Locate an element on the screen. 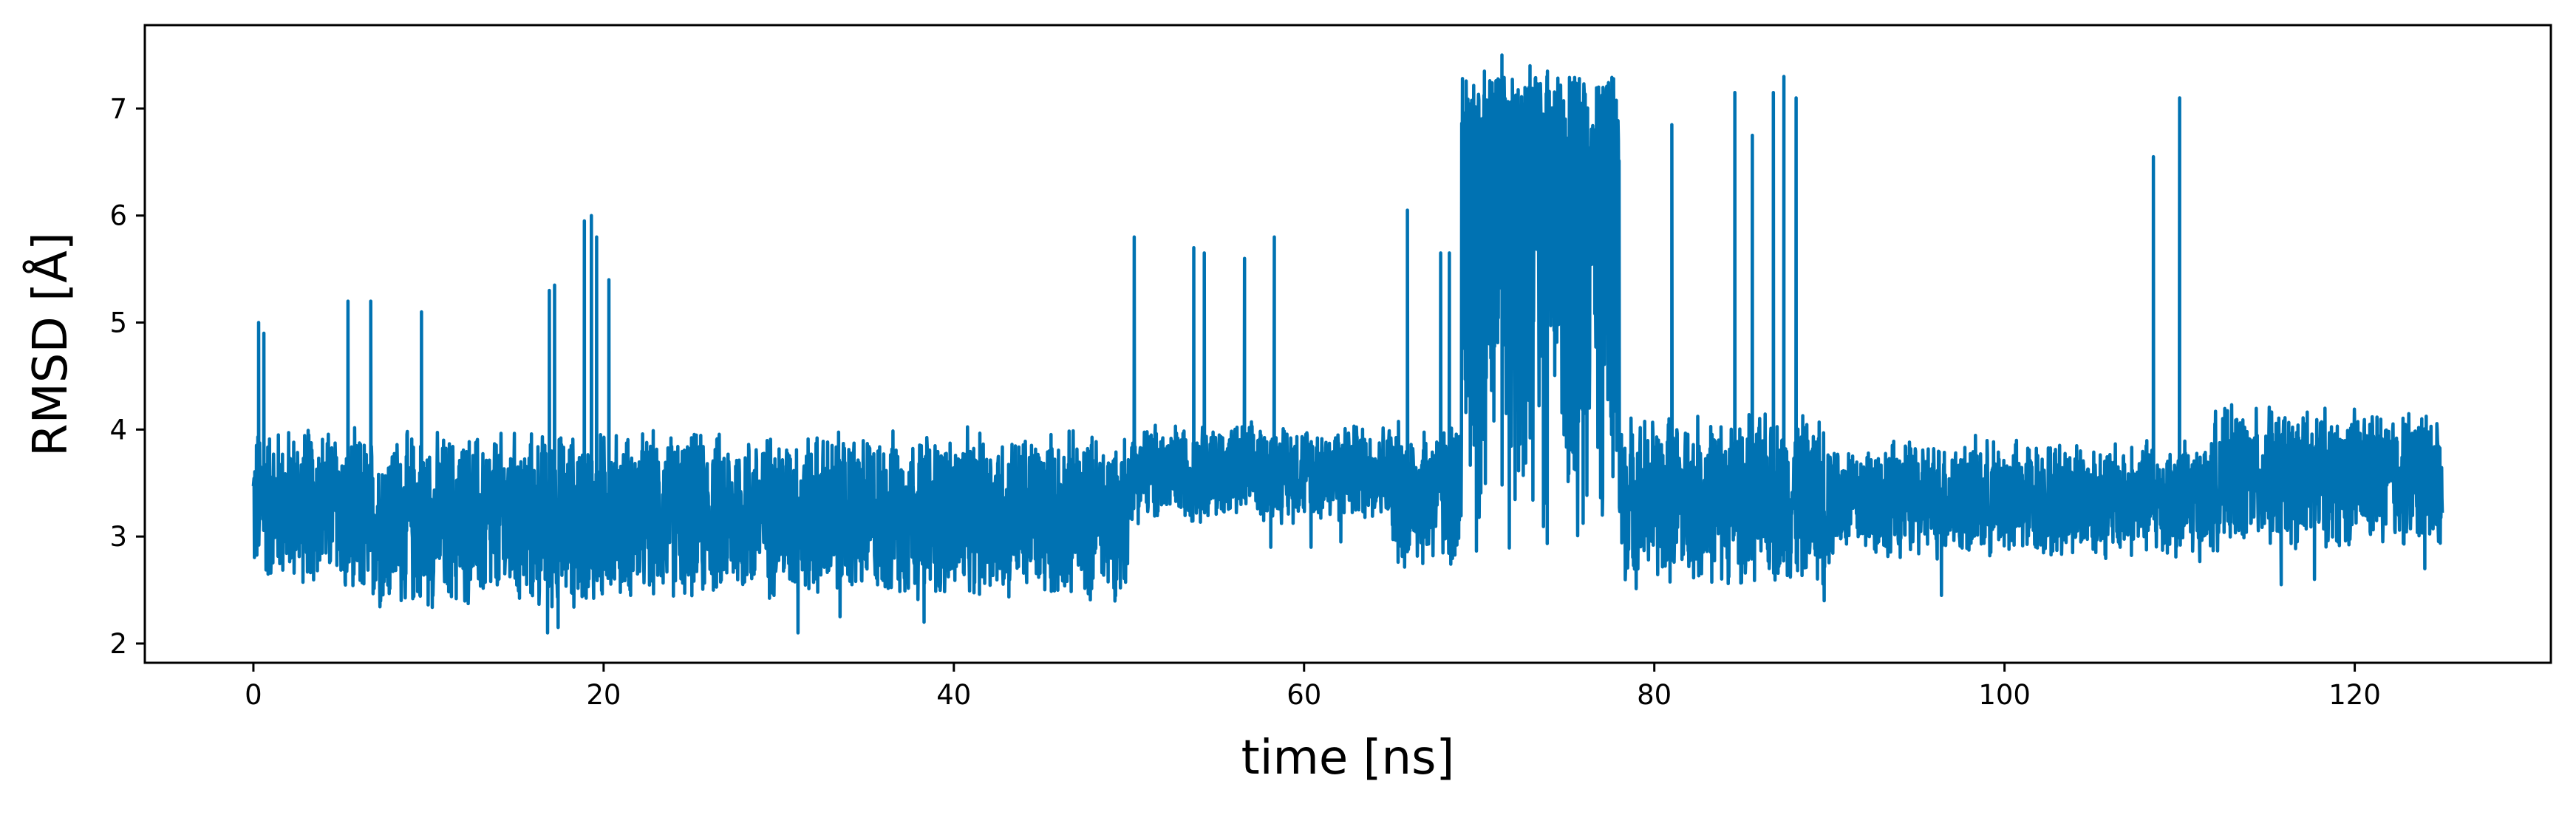  y-tick-label: 7 is located at coordinates (118, 109).